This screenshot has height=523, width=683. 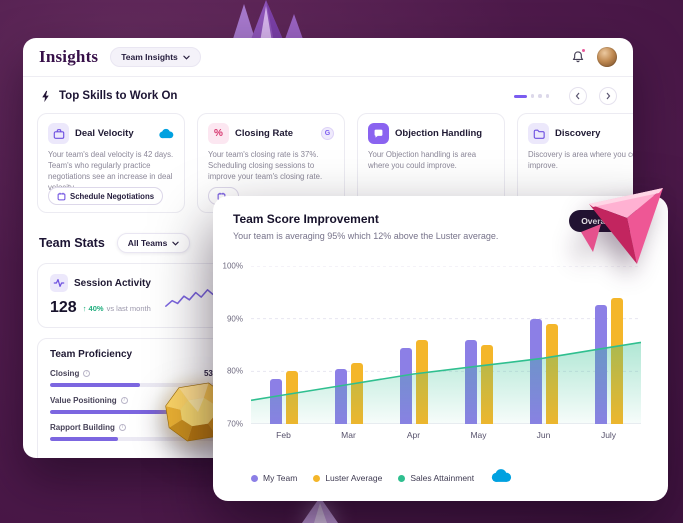 What do you see at coordinates (306, 219) in the screenshot?
I see `score-card-title: Team Score Improvement` at bounding box center [306, 219].